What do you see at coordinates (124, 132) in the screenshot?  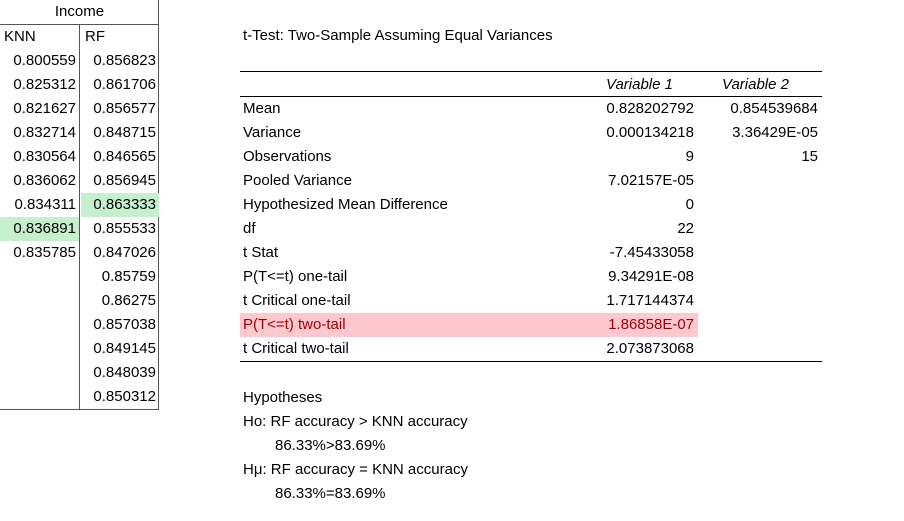 I see `rf-cell: 0.848715` at bounding box center [124, 132].